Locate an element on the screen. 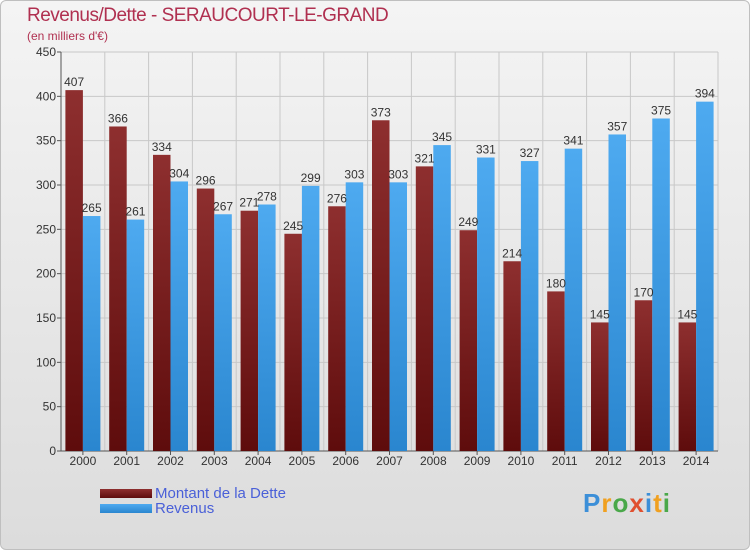 The width and height of the screenshot is (750, 550). x-tick-label: 2003 is located at coordinates (214, 461).